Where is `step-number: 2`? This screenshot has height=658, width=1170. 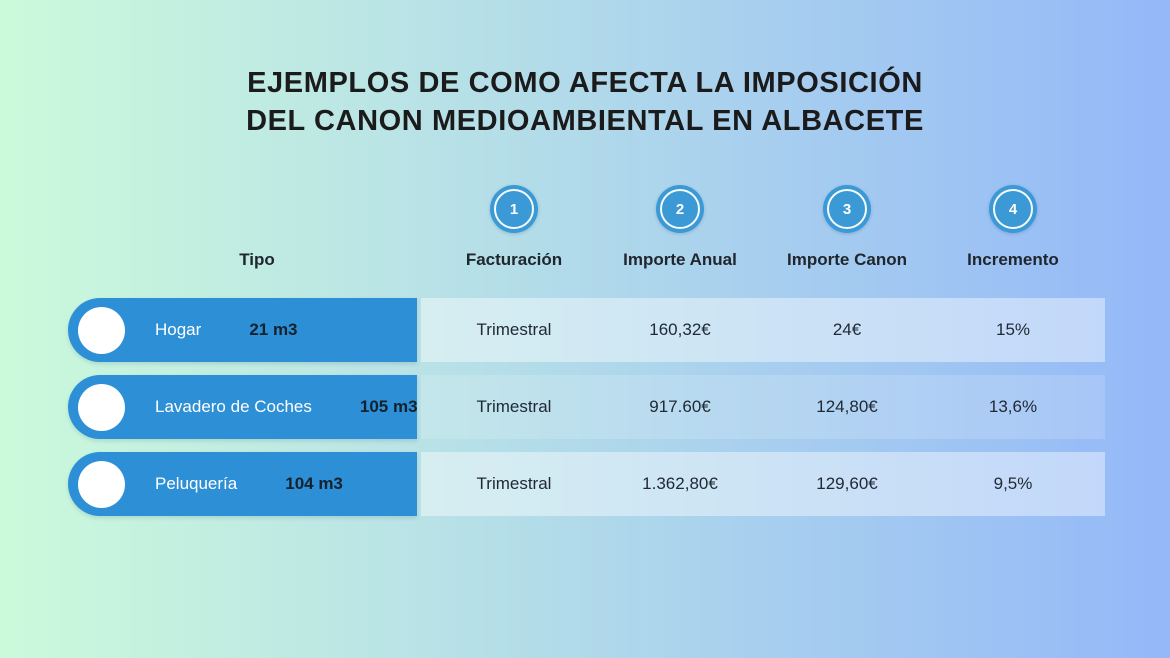 step-number: 2 is located at coordinates (680, 209).